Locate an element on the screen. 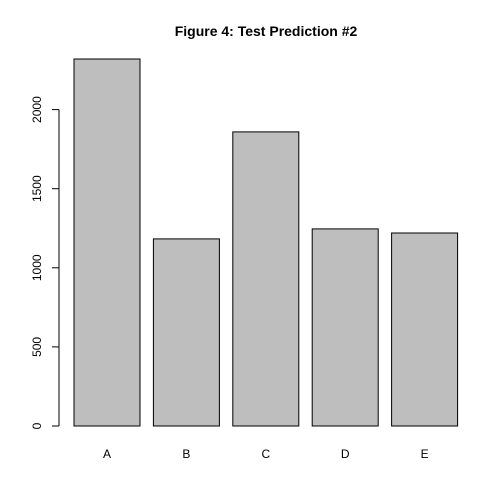  bar-e is located at coordinates (425, 329).